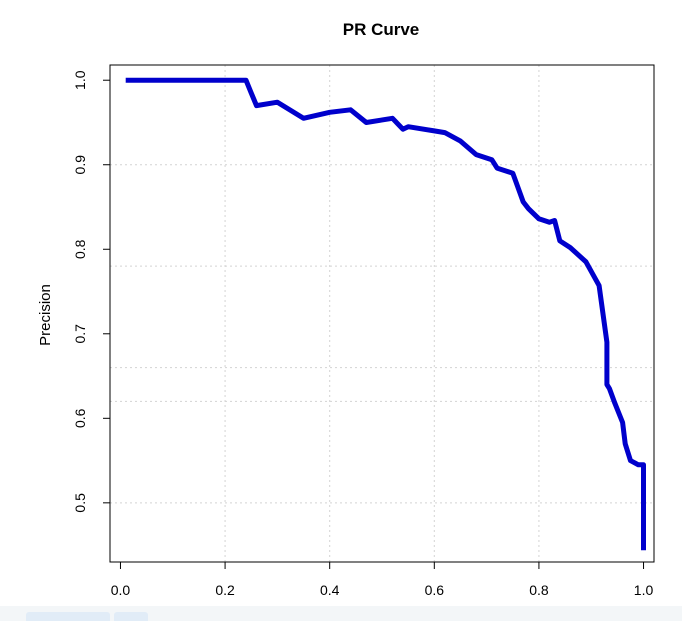 The height and width of the screenshot is (626, 682). What do you see at coordinates (225, 590) in the screenshot?
I see `x-tick-label-1: 0.2` at bounding box center [225, 590].